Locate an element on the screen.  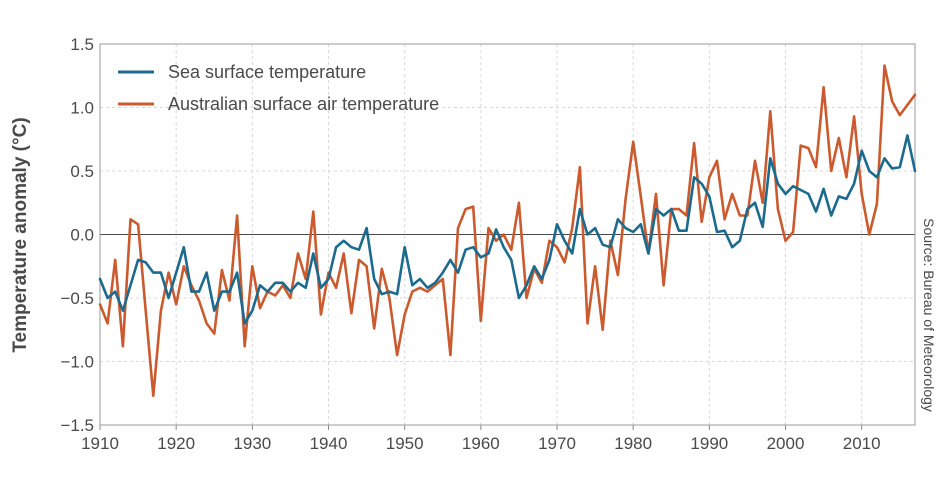
y-tick-label: −1.0 is located at coordinates (77, 362).